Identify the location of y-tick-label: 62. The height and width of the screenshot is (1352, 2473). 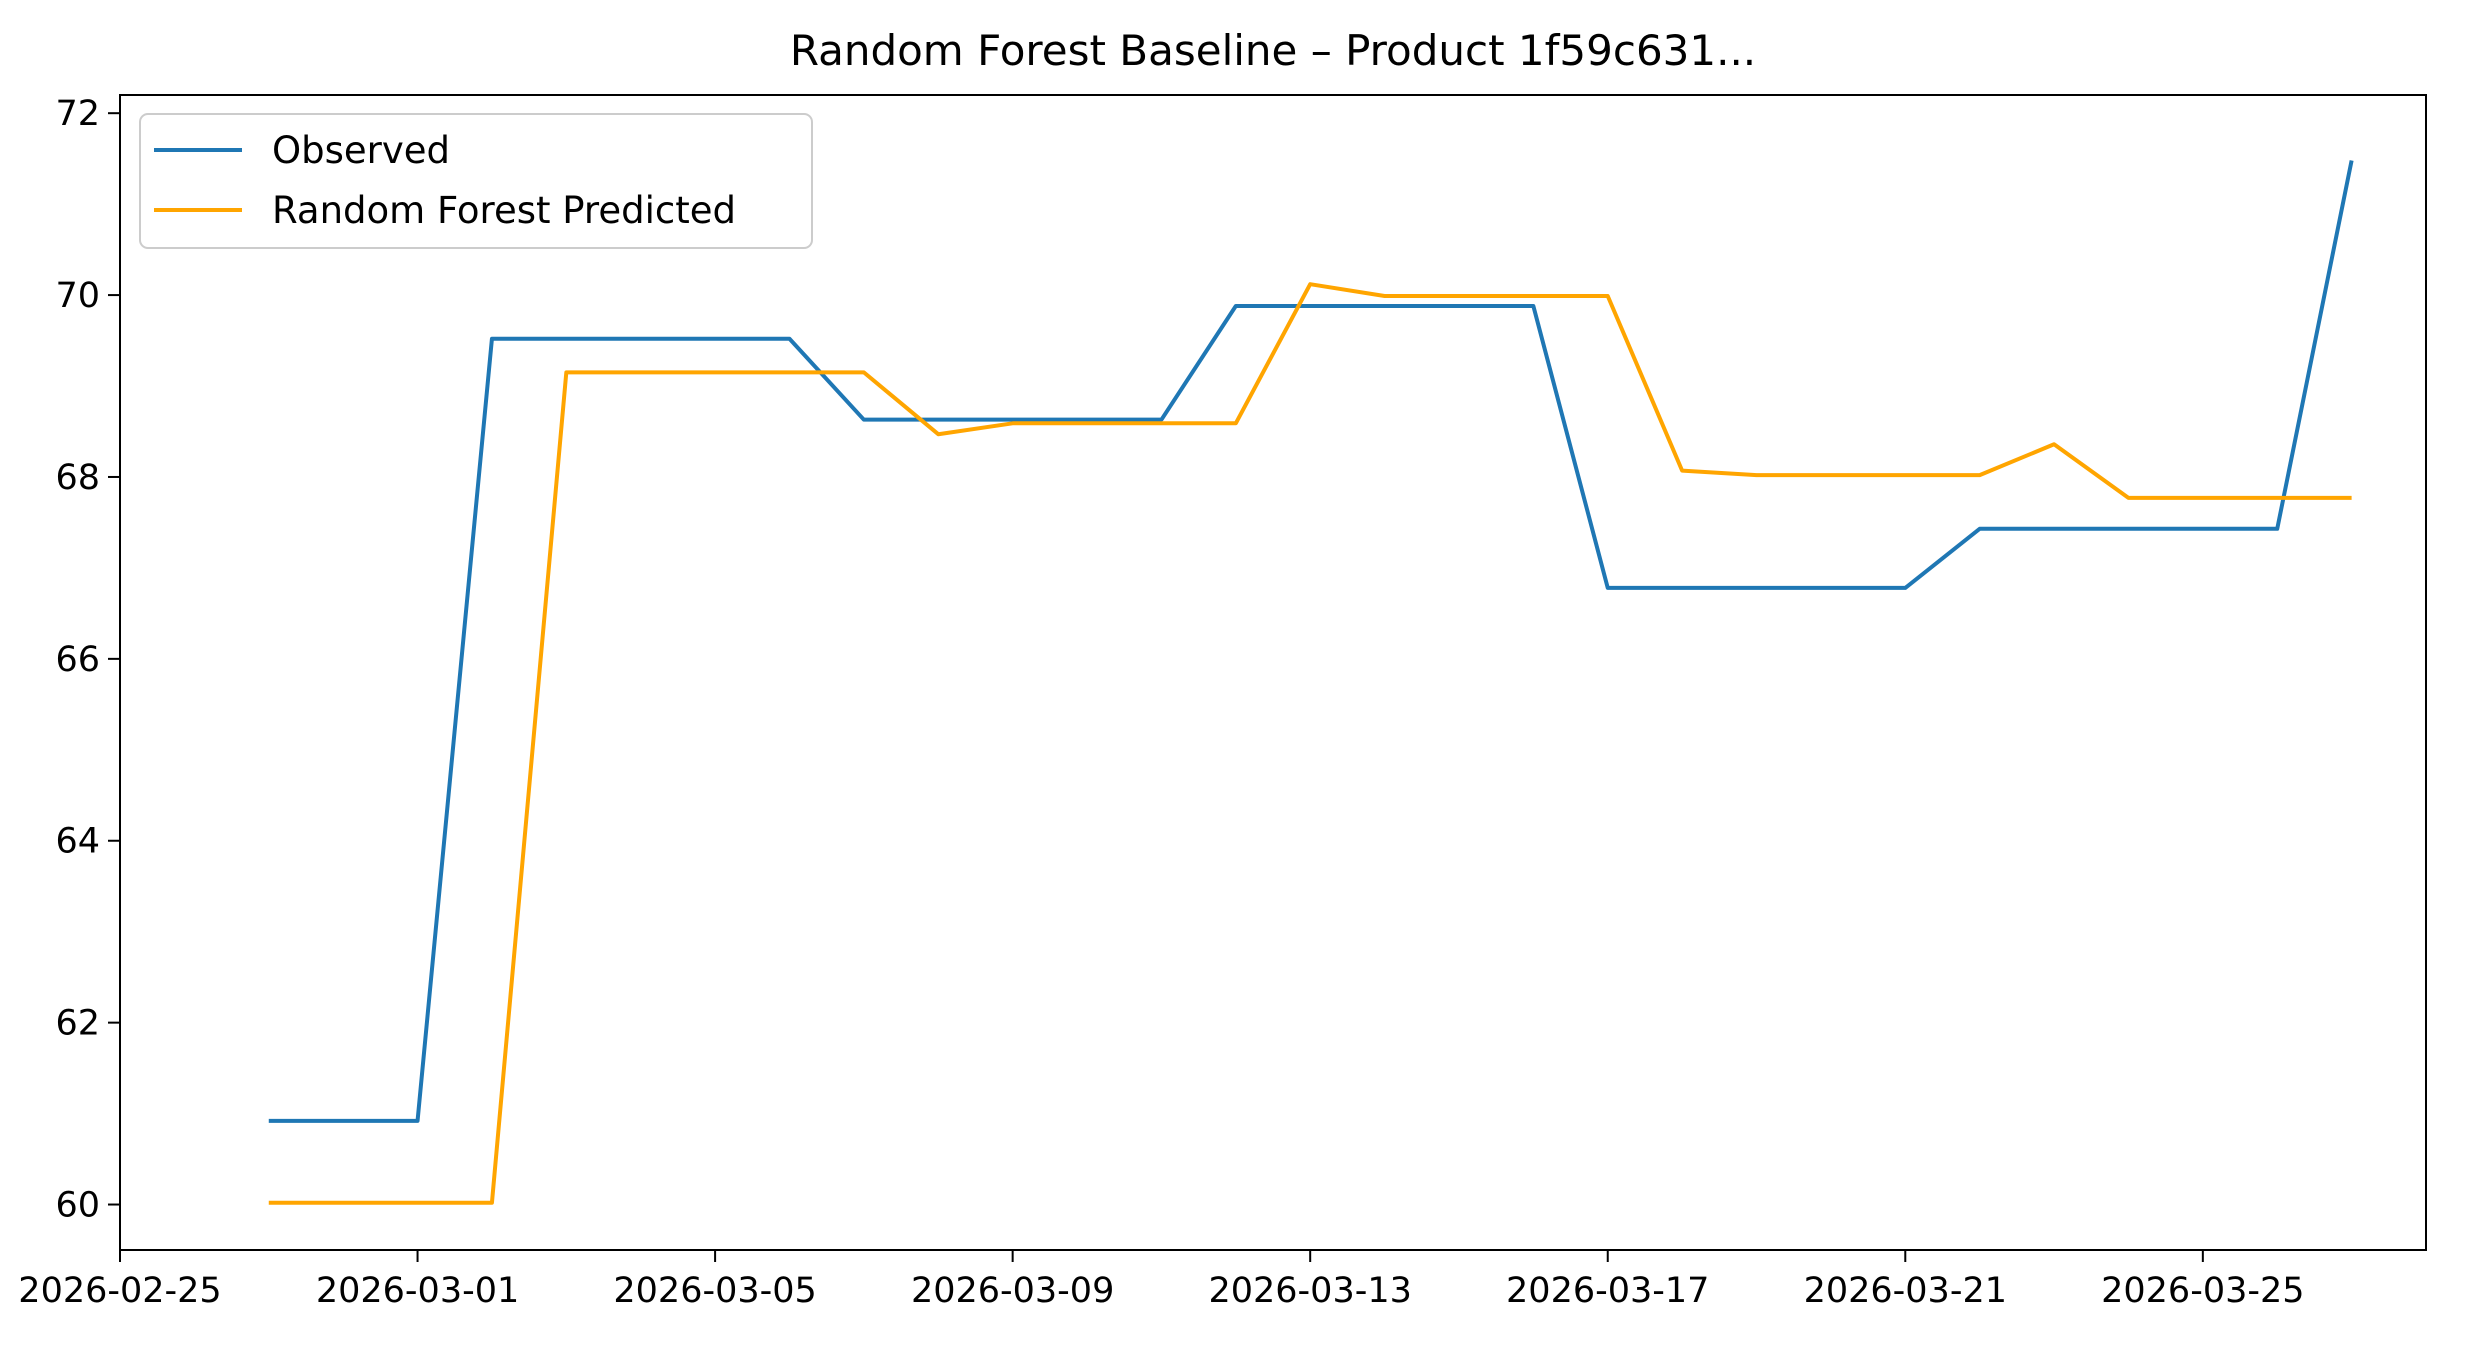
(77, 1024).